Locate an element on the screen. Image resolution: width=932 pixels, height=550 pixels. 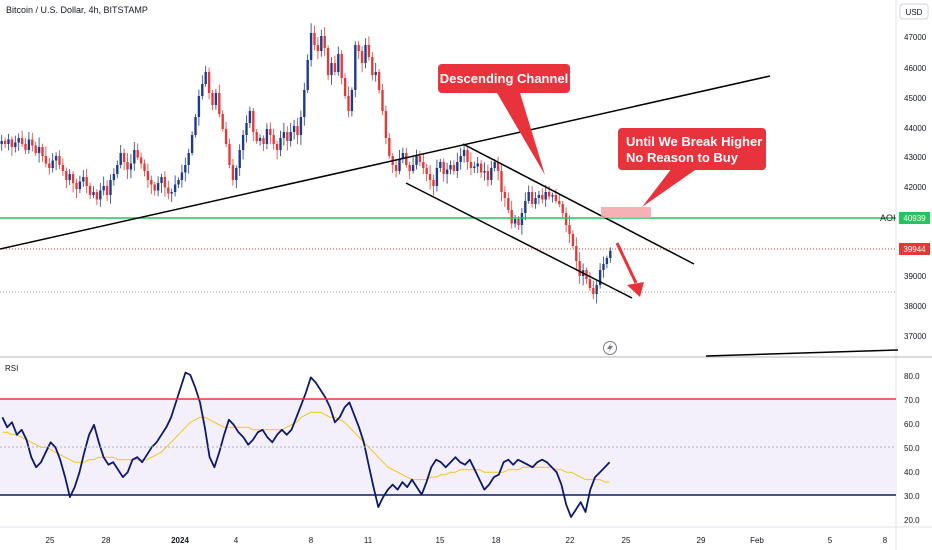
price-tick: 43000 is located at coordinates (915, 157).